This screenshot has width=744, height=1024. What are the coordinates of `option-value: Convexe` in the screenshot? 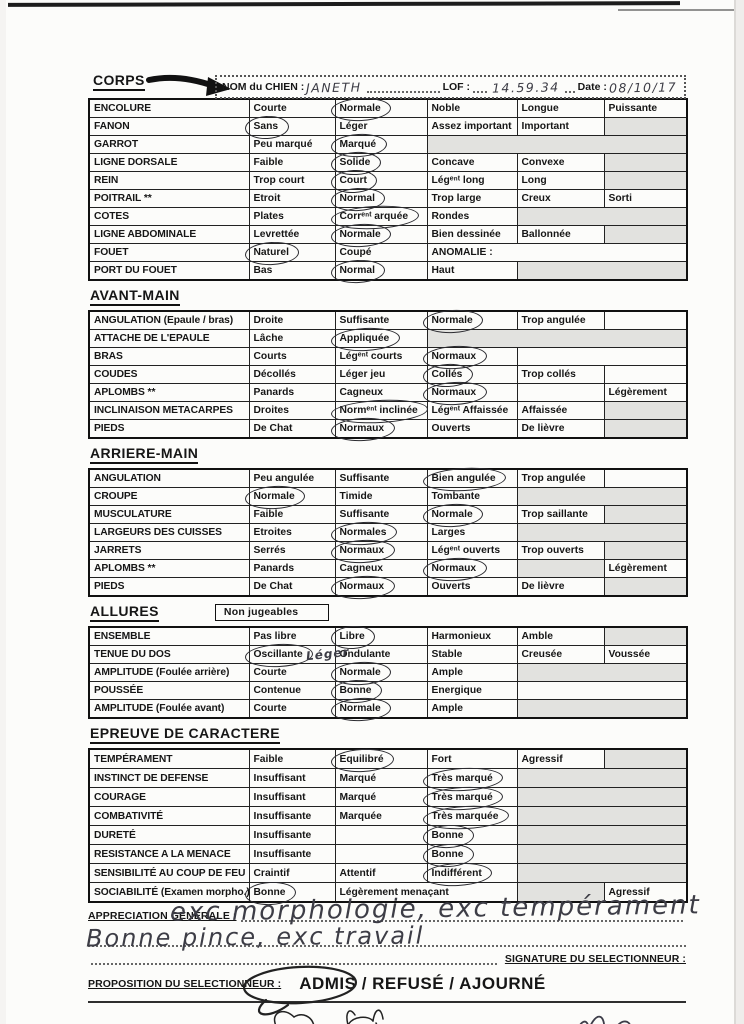 It's located at (543, 162).